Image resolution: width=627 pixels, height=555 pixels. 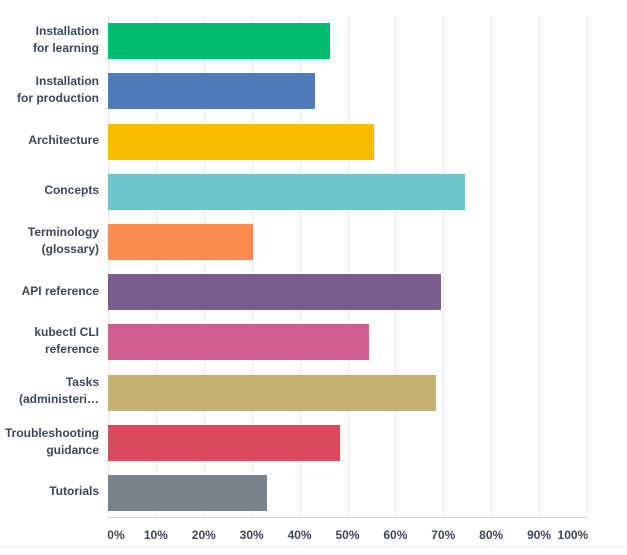 I want to click on category-label-line: Terminology, so click(x=63, y=231).